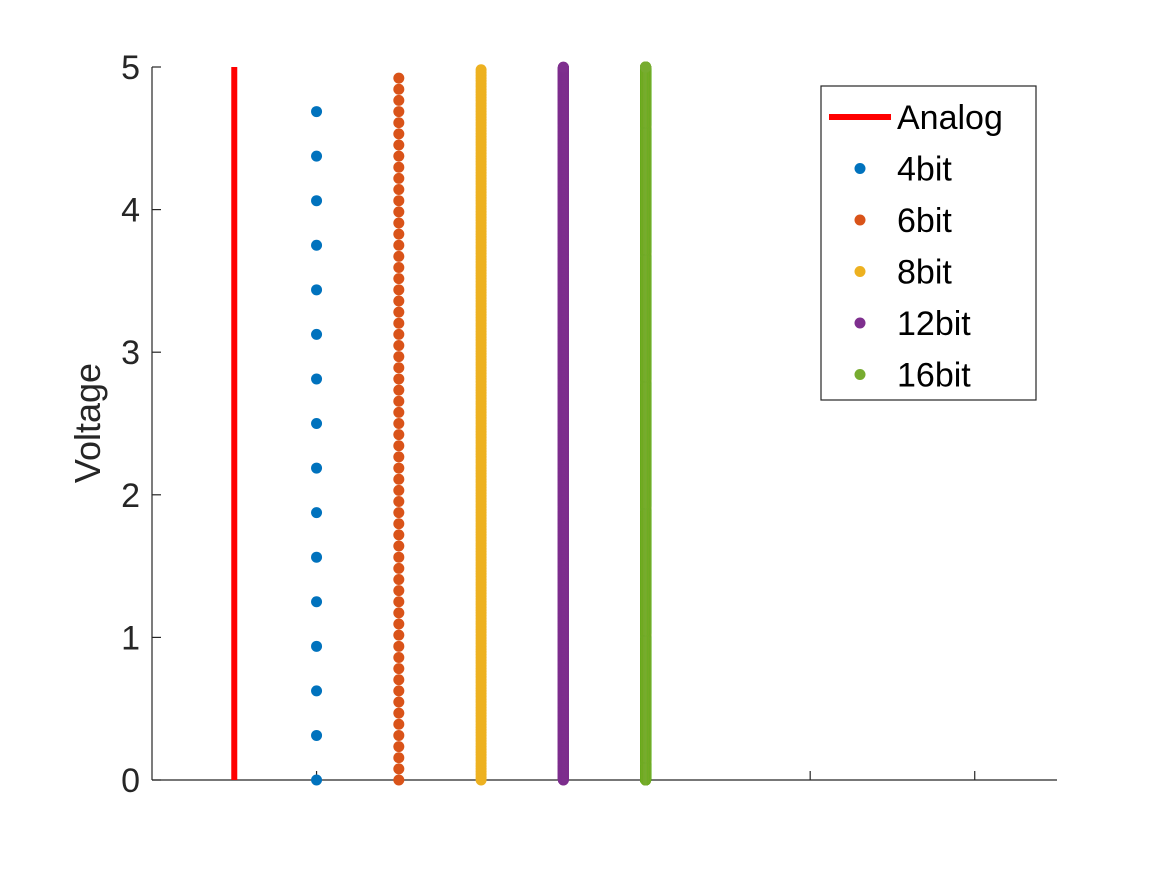  Describe the element at coordinates (87, 423) in the screenshot. I see `y-axis-label: Voltage` at that location.